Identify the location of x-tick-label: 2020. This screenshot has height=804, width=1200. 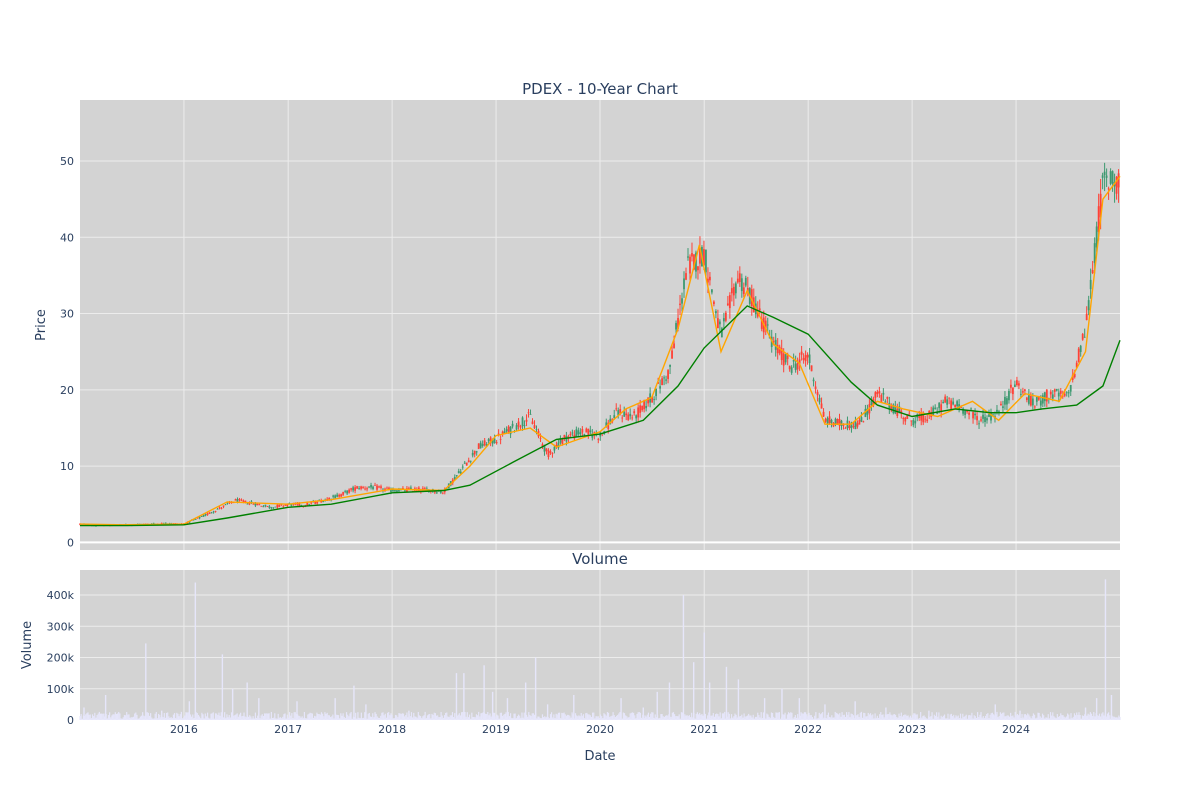
(600, 729).